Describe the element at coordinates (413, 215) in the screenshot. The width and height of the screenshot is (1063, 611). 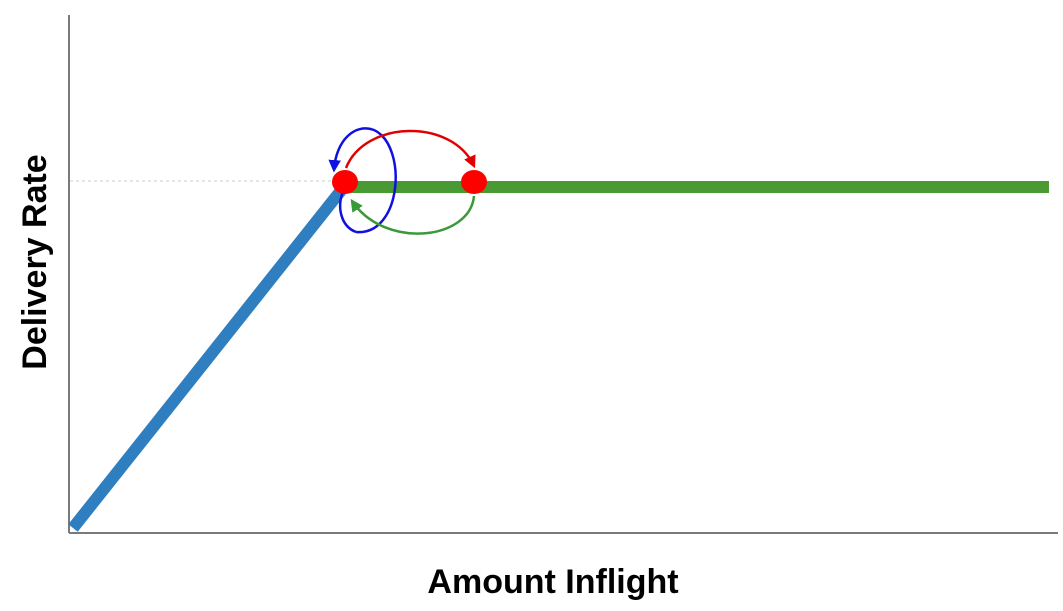
I see `green-arc-arrow` at that location.